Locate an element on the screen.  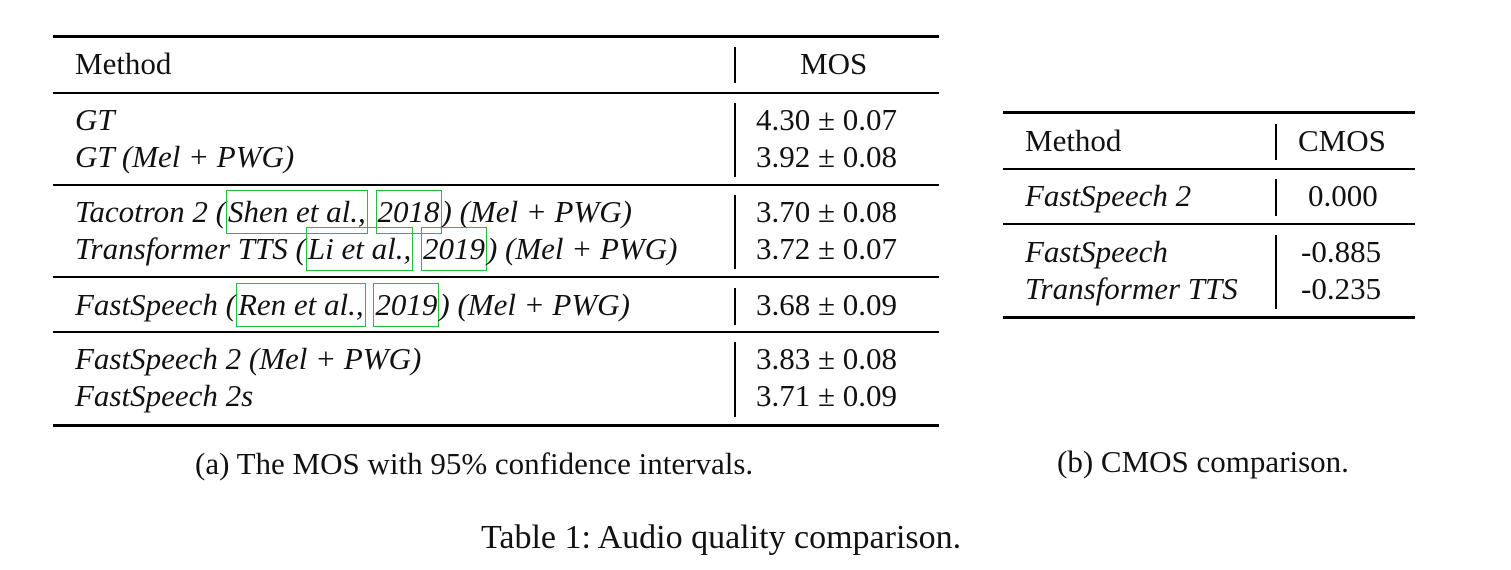
citation-link: Ren et al., is located at coordinates (300, 304).